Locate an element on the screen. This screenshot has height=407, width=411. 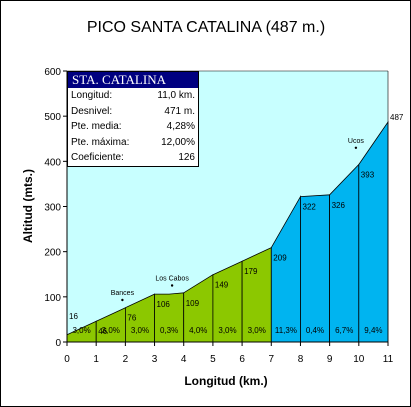
place-label-0: Bances is located at coordinates (123, 293).